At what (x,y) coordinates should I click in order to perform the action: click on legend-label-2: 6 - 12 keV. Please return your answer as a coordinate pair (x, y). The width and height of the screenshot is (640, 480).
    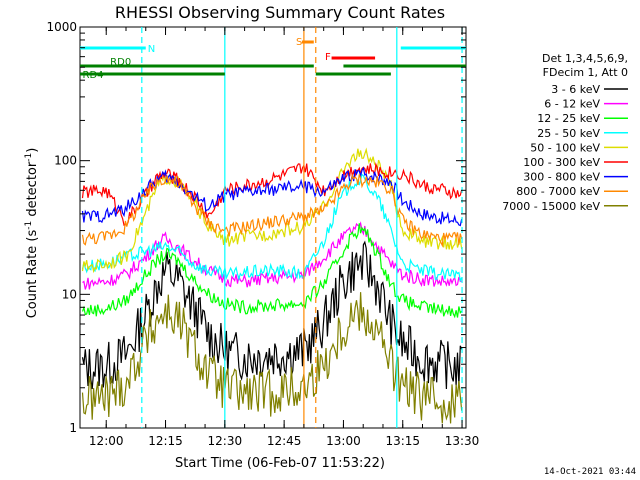
    Looking at the image, I should click on (572, 104).